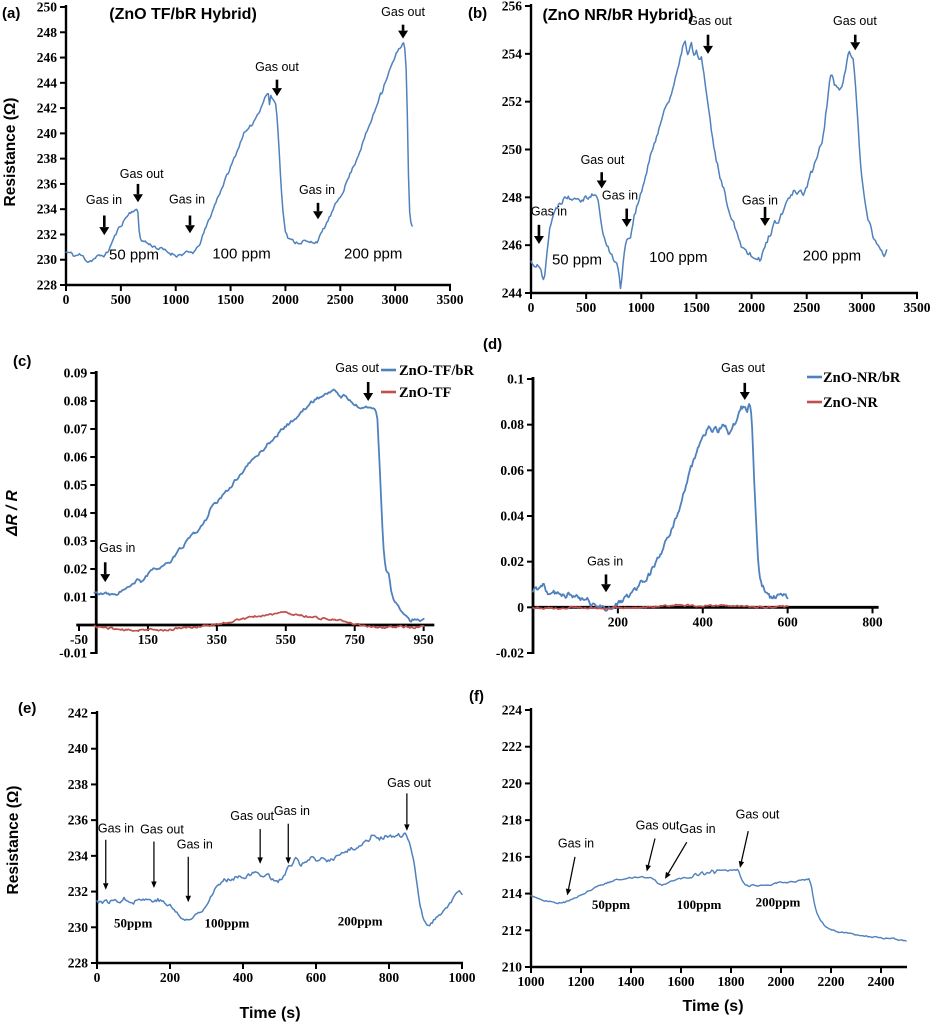  What do you see at coordinates (217, 639) in the screenshot?
I see `x-tick-label: 350` at bounding box center [217, 639].